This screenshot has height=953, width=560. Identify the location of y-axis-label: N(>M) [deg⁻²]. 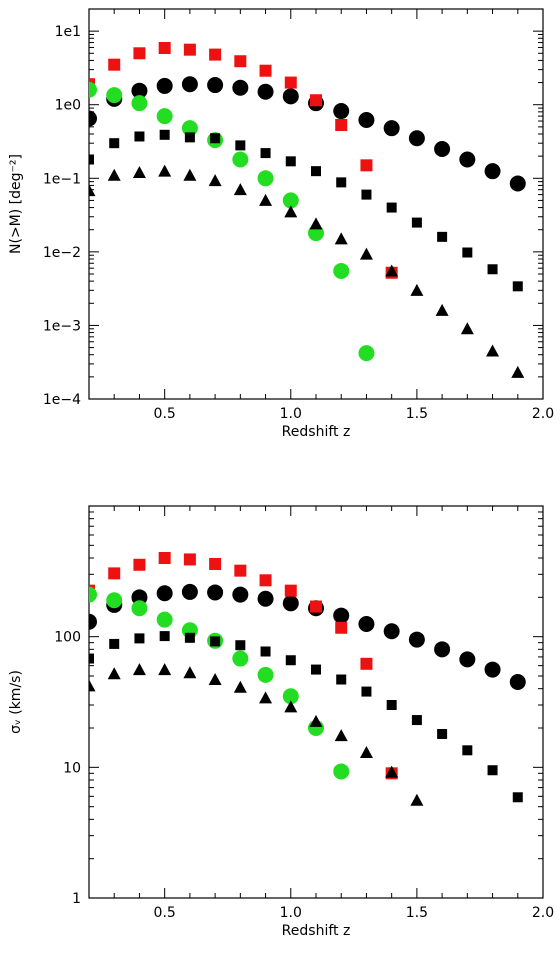
(16, 204).